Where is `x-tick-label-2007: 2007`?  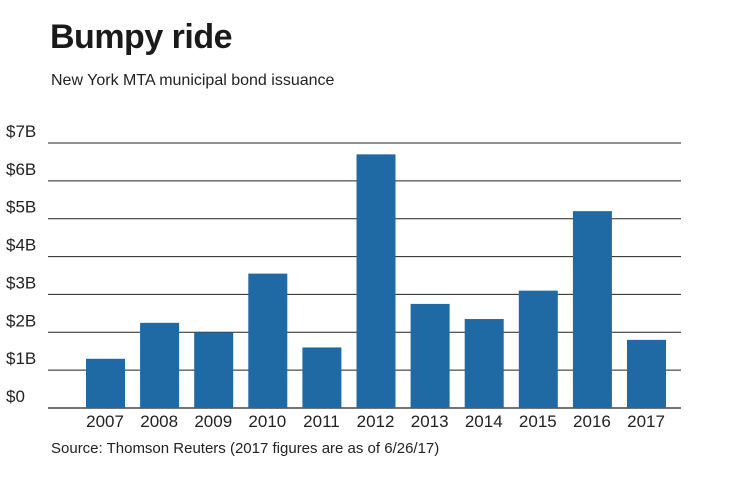 x-tick-label-2007: 2007 is located at coordinates (105, 421).